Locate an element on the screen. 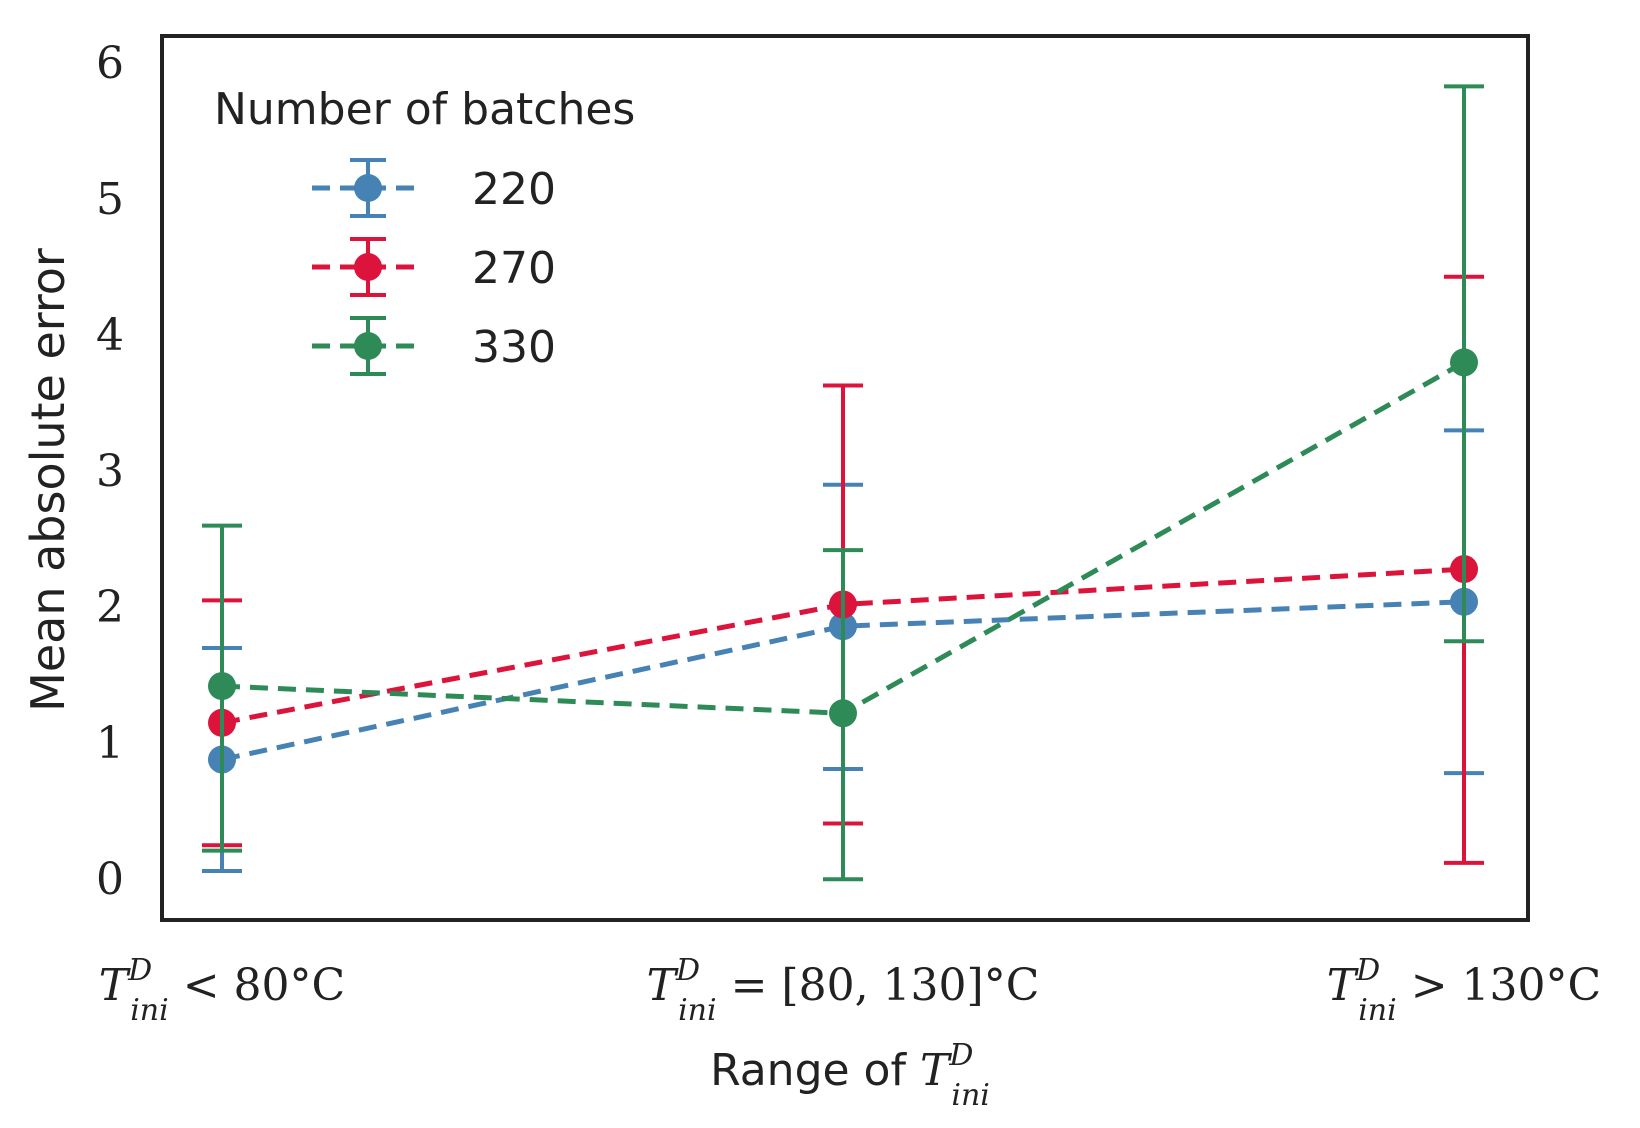 The width and height of the screenshot is (1640, 1128). legend: Number of batches 220 270 330 is located at coordinates (424, 230).